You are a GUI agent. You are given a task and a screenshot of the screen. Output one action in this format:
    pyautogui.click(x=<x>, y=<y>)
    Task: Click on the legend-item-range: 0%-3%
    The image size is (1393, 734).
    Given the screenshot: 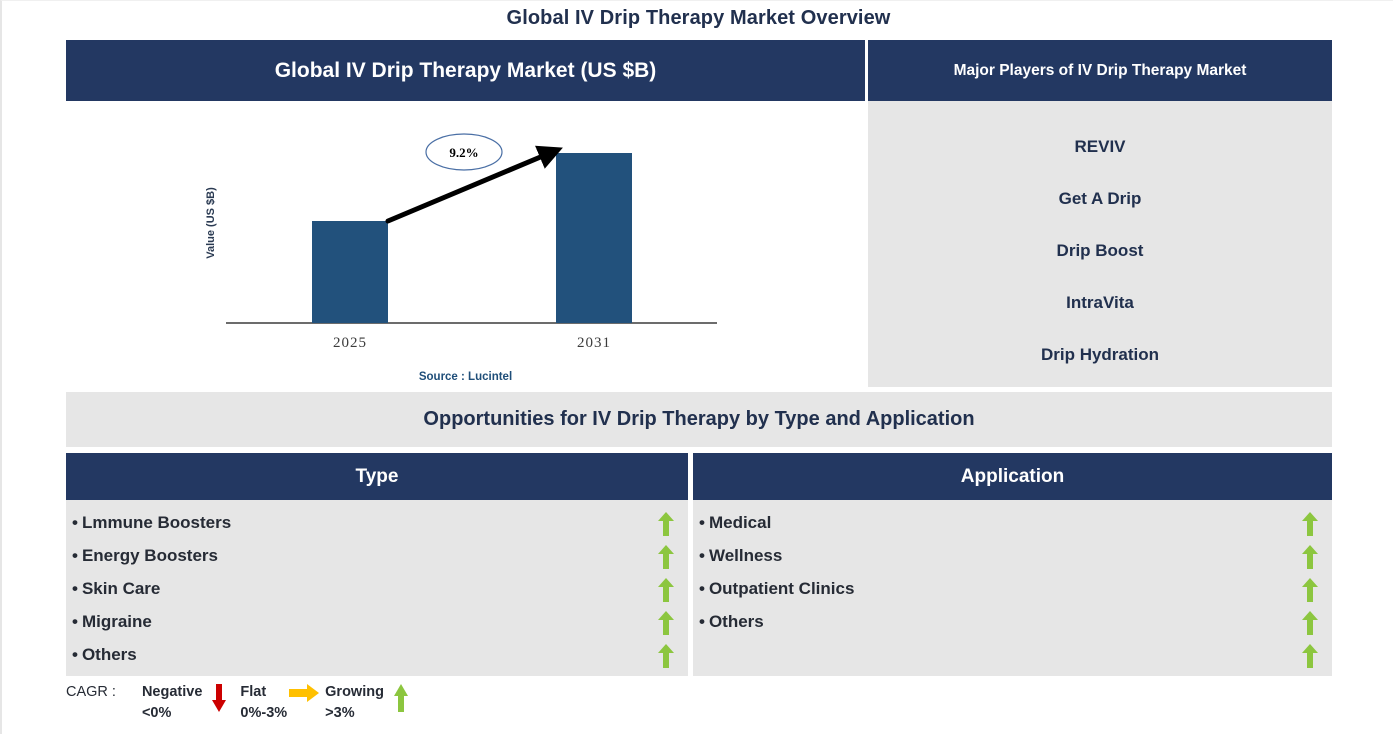 What is the action you would take?
    pyautogui.click(x=264, y=713)
    